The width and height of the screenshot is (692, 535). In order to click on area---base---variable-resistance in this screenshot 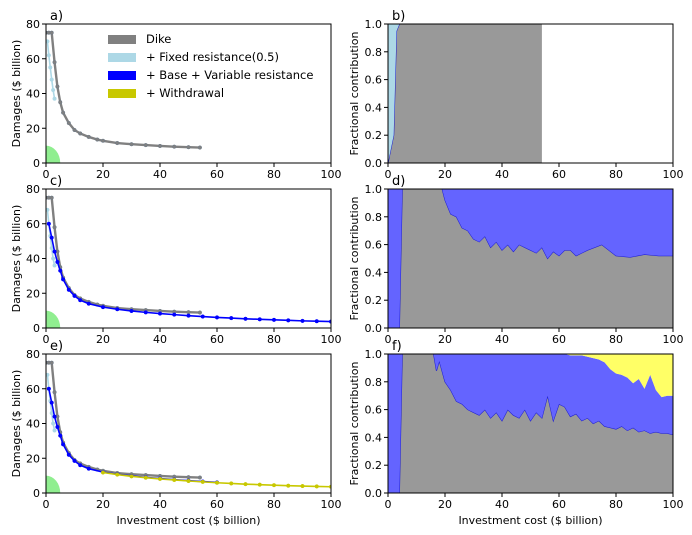, I will do `click(530, 423)`.